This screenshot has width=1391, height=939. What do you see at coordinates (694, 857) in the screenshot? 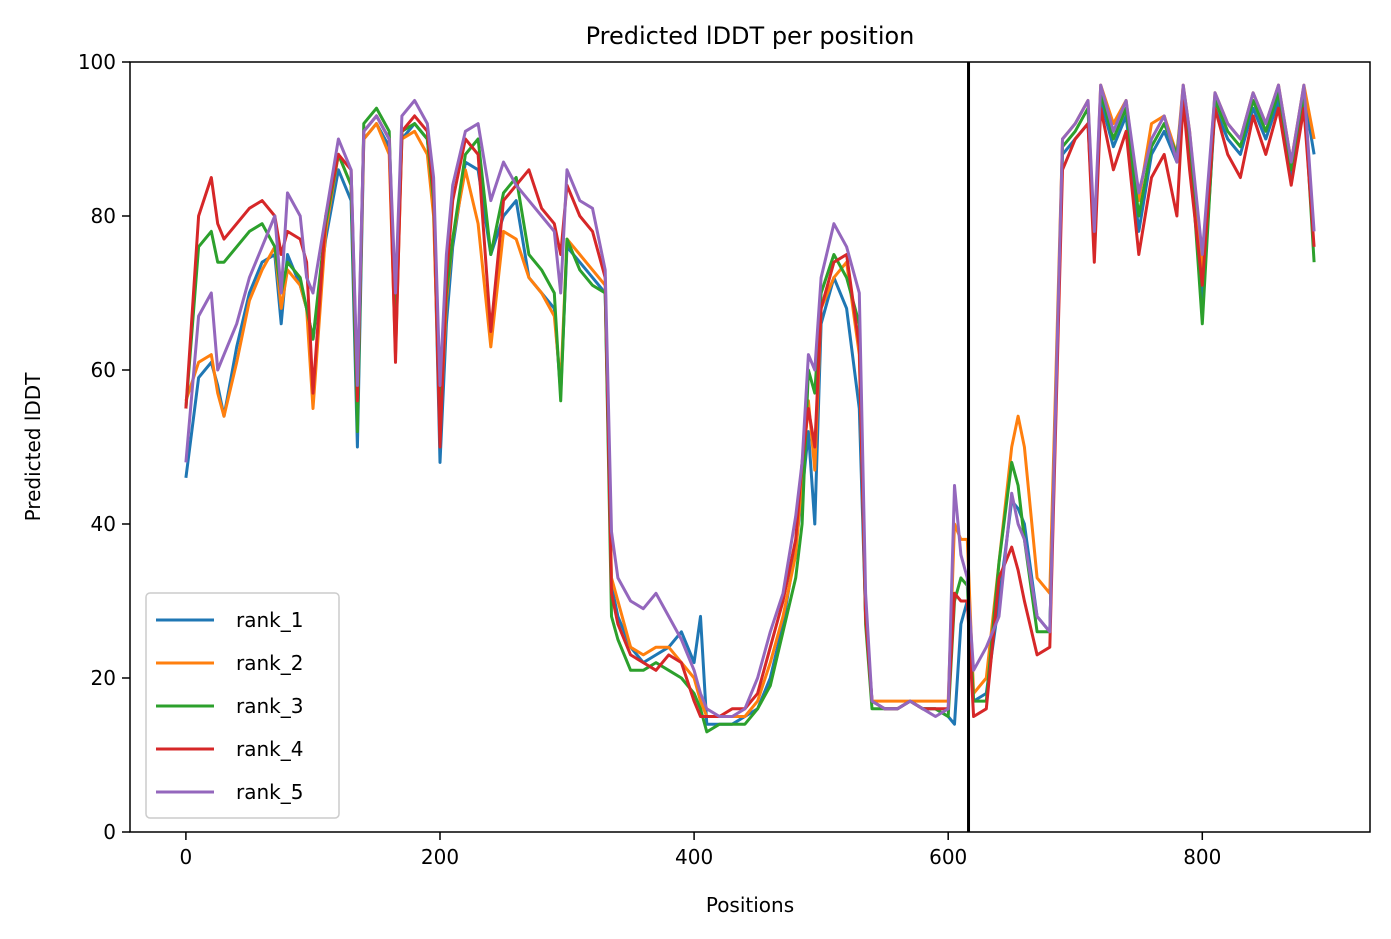
I see `x-tick-label: 400` at bounding box center [694, 857].